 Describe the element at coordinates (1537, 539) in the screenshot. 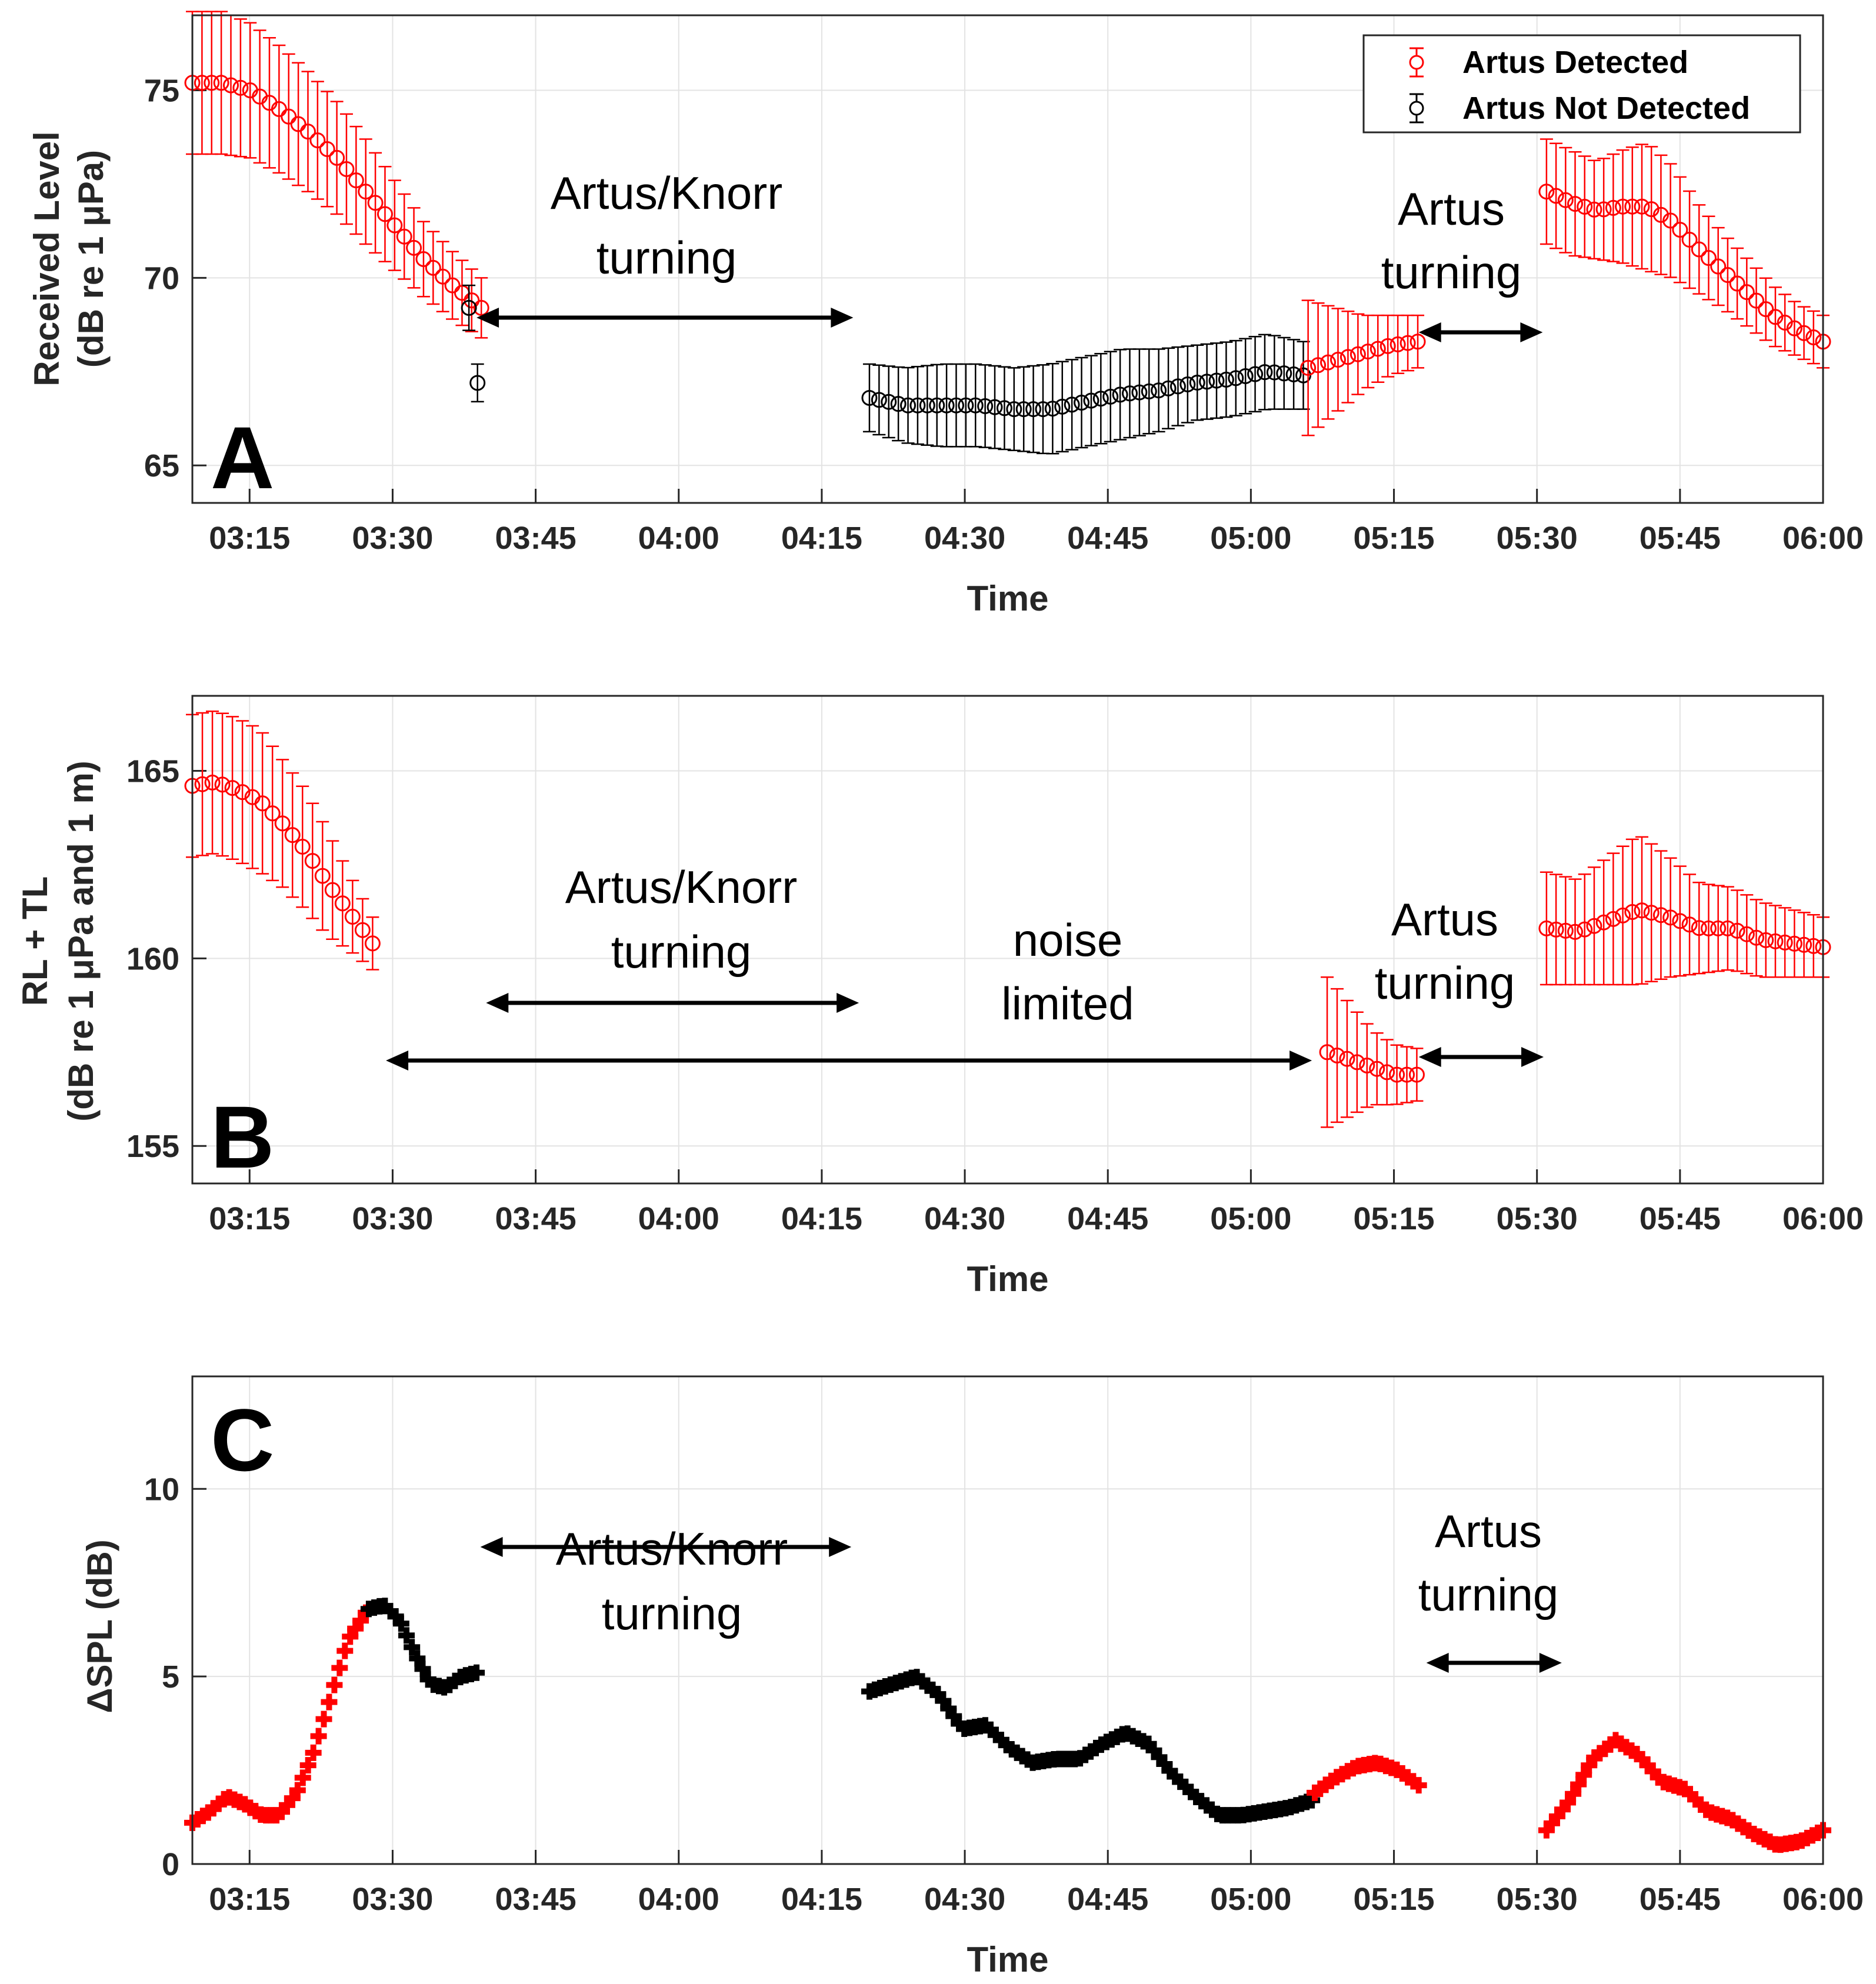

I see `x-tick-label-a: 05:30` at that location.